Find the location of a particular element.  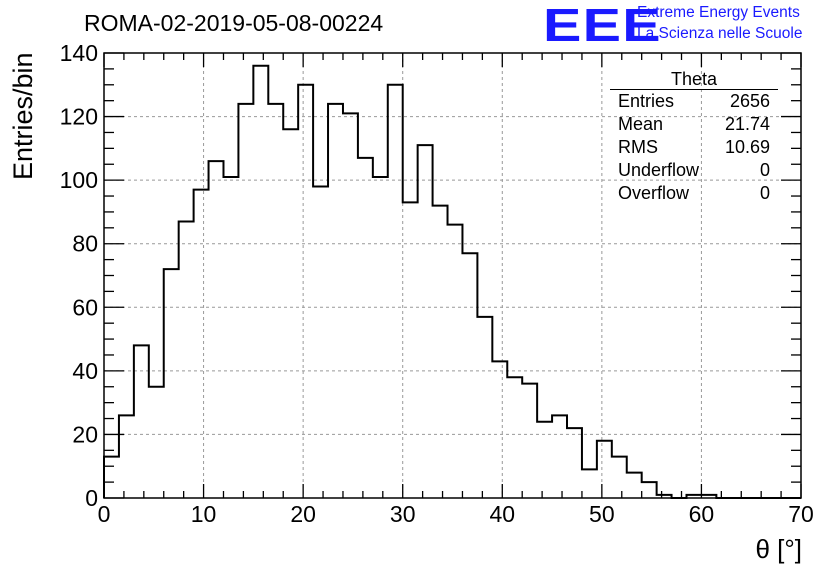

y-tick-label: 80 is located at coordinates (85, 244).